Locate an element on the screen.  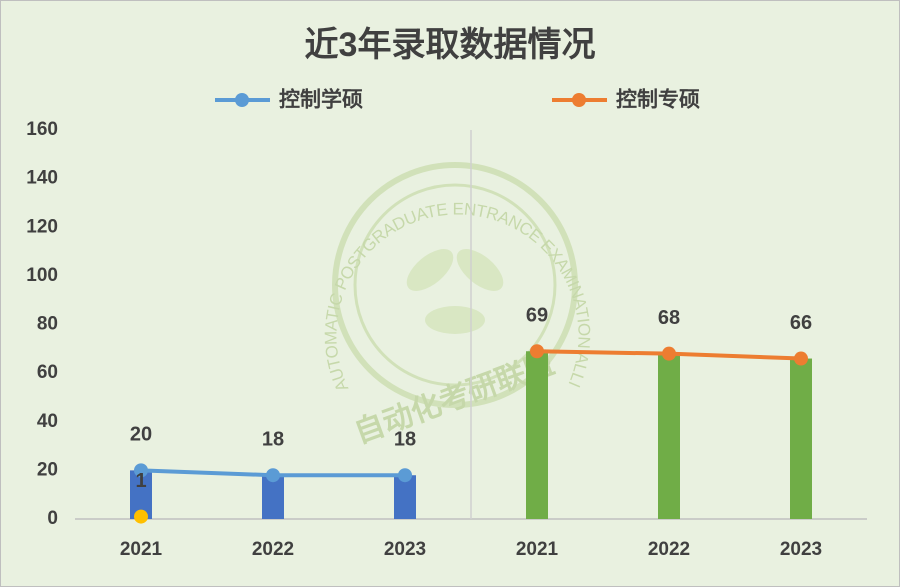
y-tick-label: 80 is located at coordinates (47, 324).